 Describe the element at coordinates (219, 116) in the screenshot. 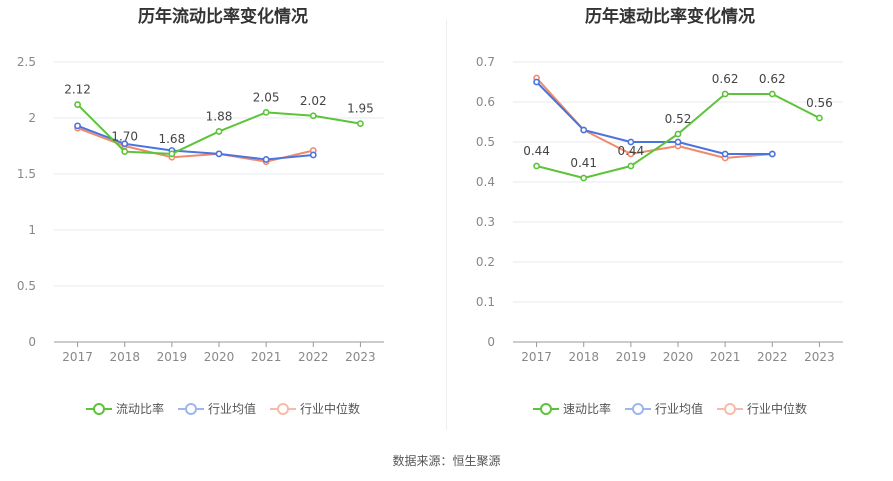

I see `data-label: 1.88` at that location.